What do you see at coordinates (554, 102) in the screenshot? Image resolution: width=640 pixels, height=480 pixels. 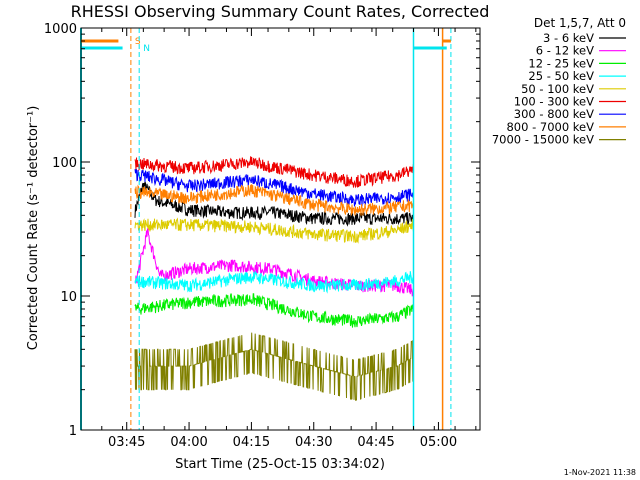 I see `legend-label-6: 100 - 300 keV` at bounding box center [554, 102].